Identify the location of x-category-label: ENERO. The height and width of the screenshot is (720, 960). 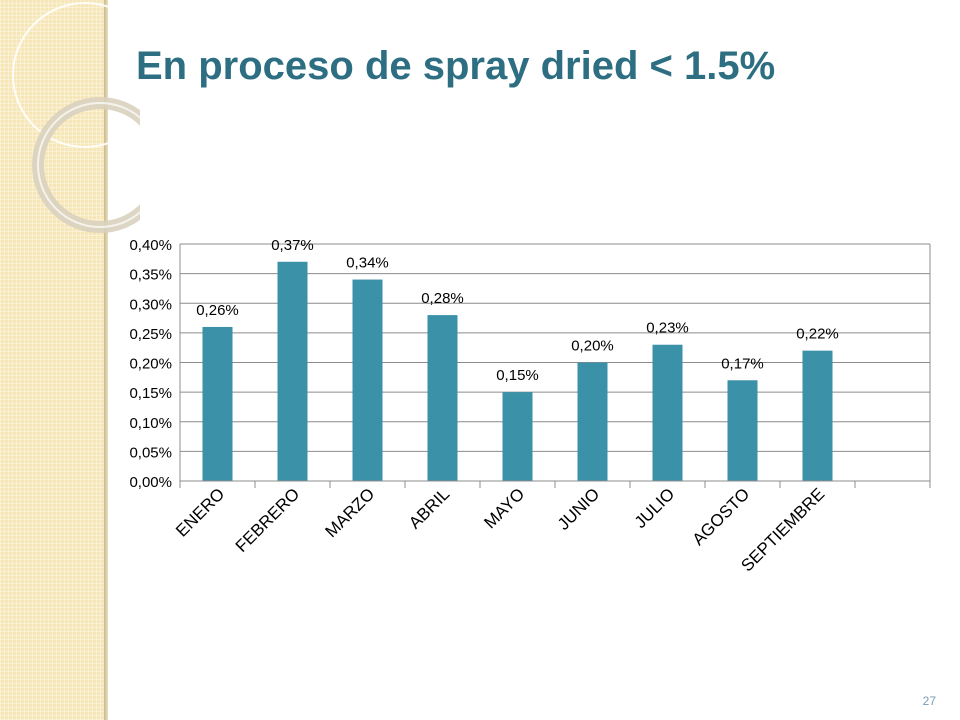
(200, 512).